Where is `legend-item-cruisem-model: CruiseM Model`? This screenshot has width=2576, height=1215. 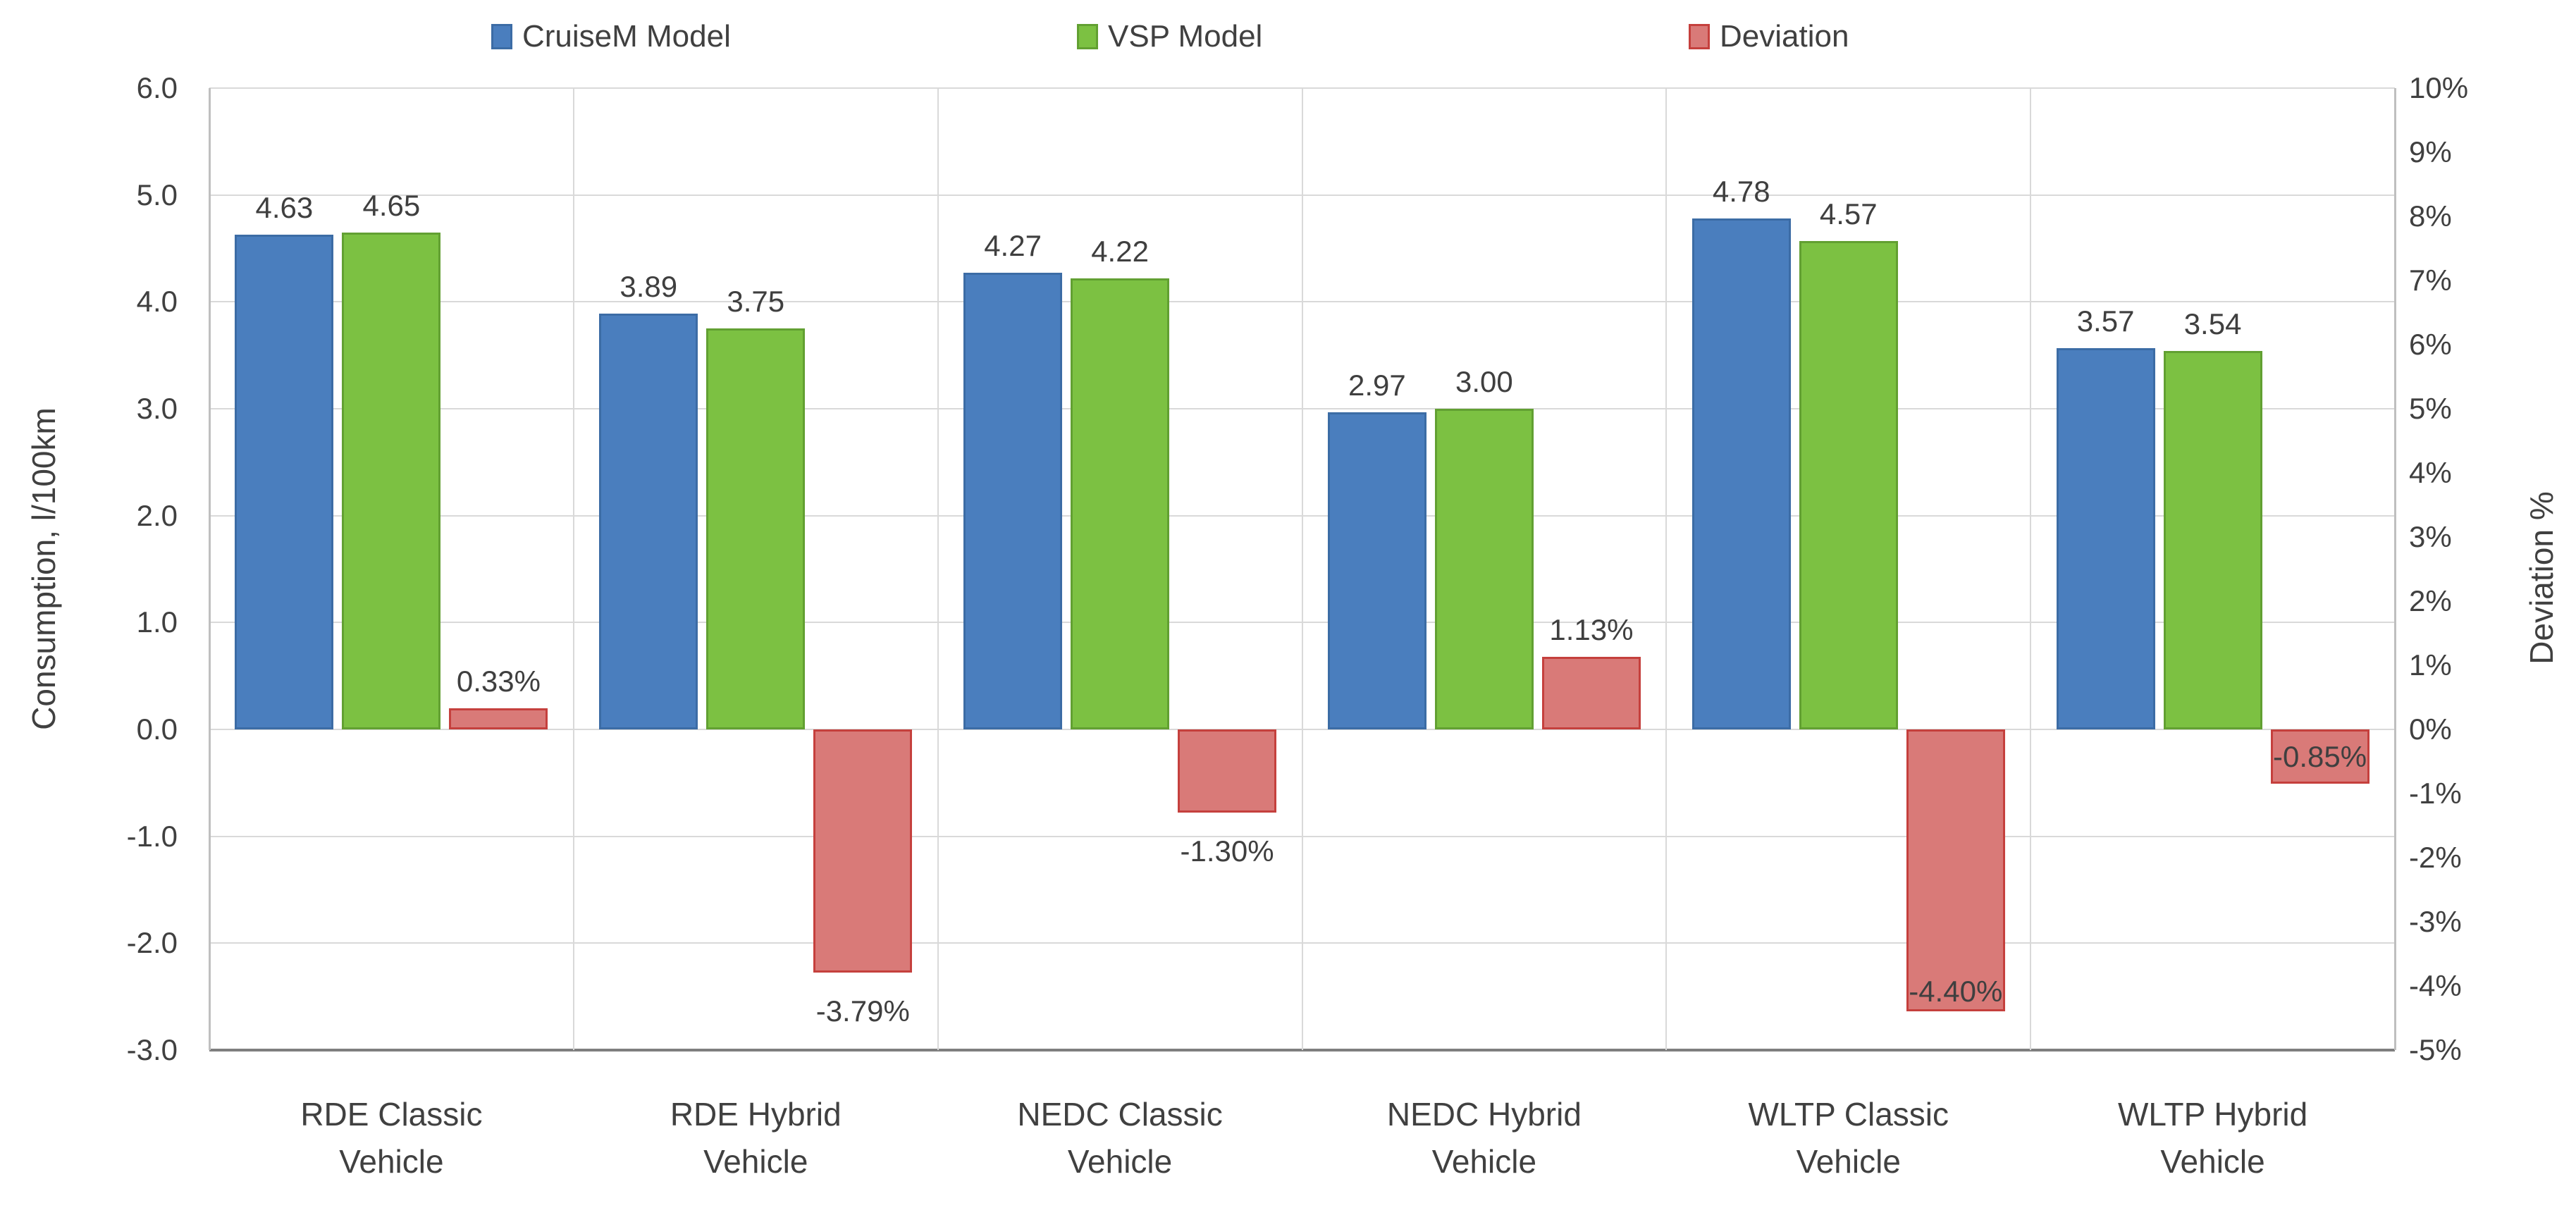 legend-item-cruisem-model: CruiseM Model is located at coordinates (611, 36).